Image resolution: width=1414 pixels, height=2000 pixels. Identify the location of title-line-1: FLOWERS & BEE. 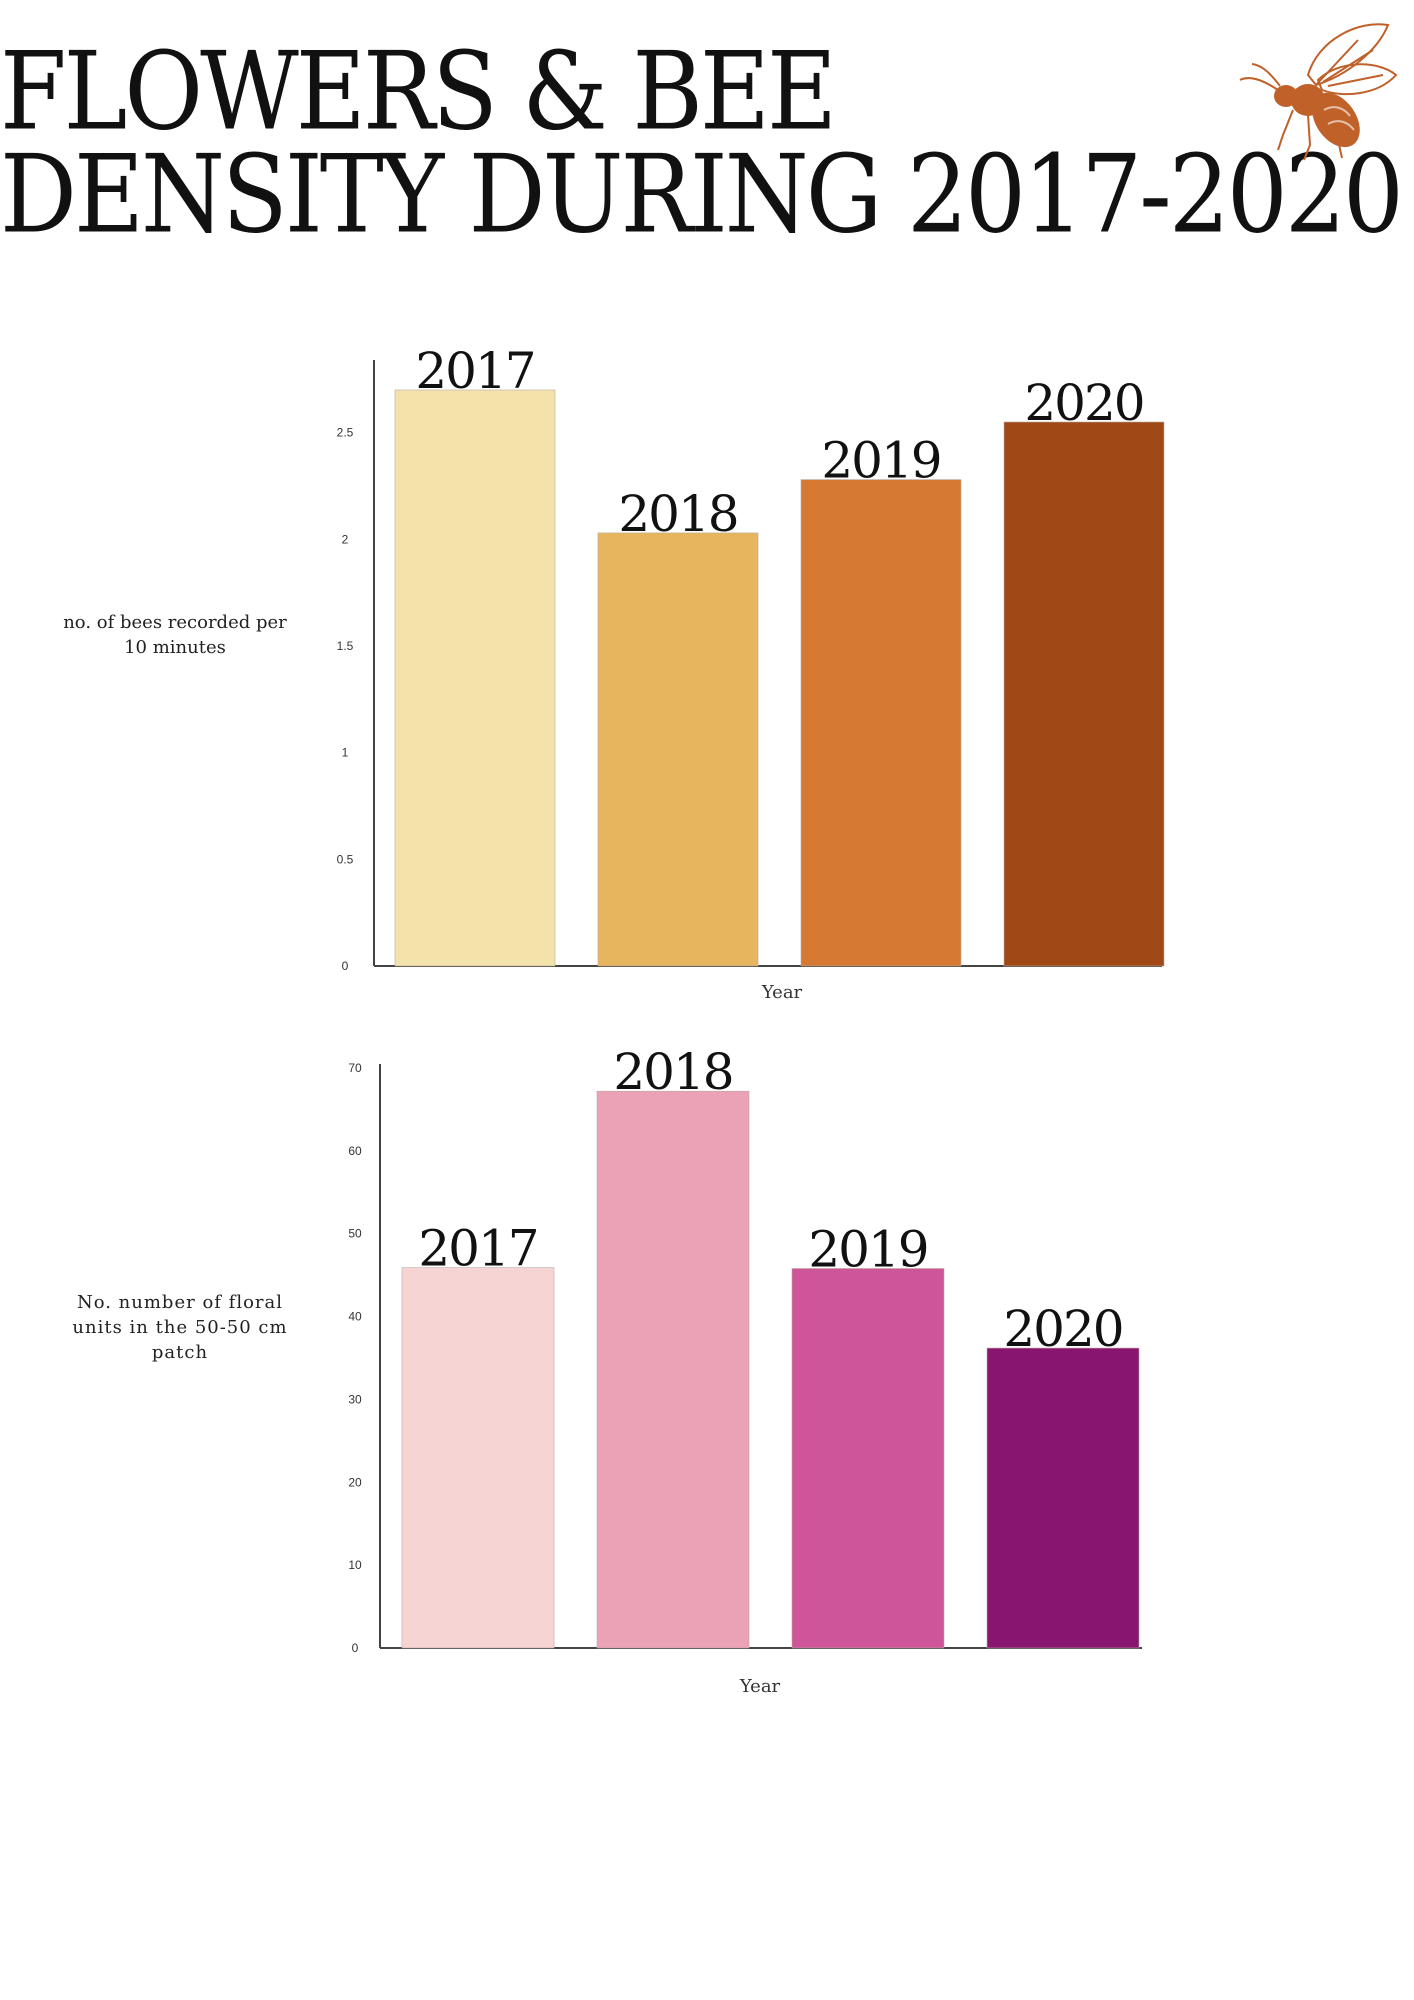
(418, 91).